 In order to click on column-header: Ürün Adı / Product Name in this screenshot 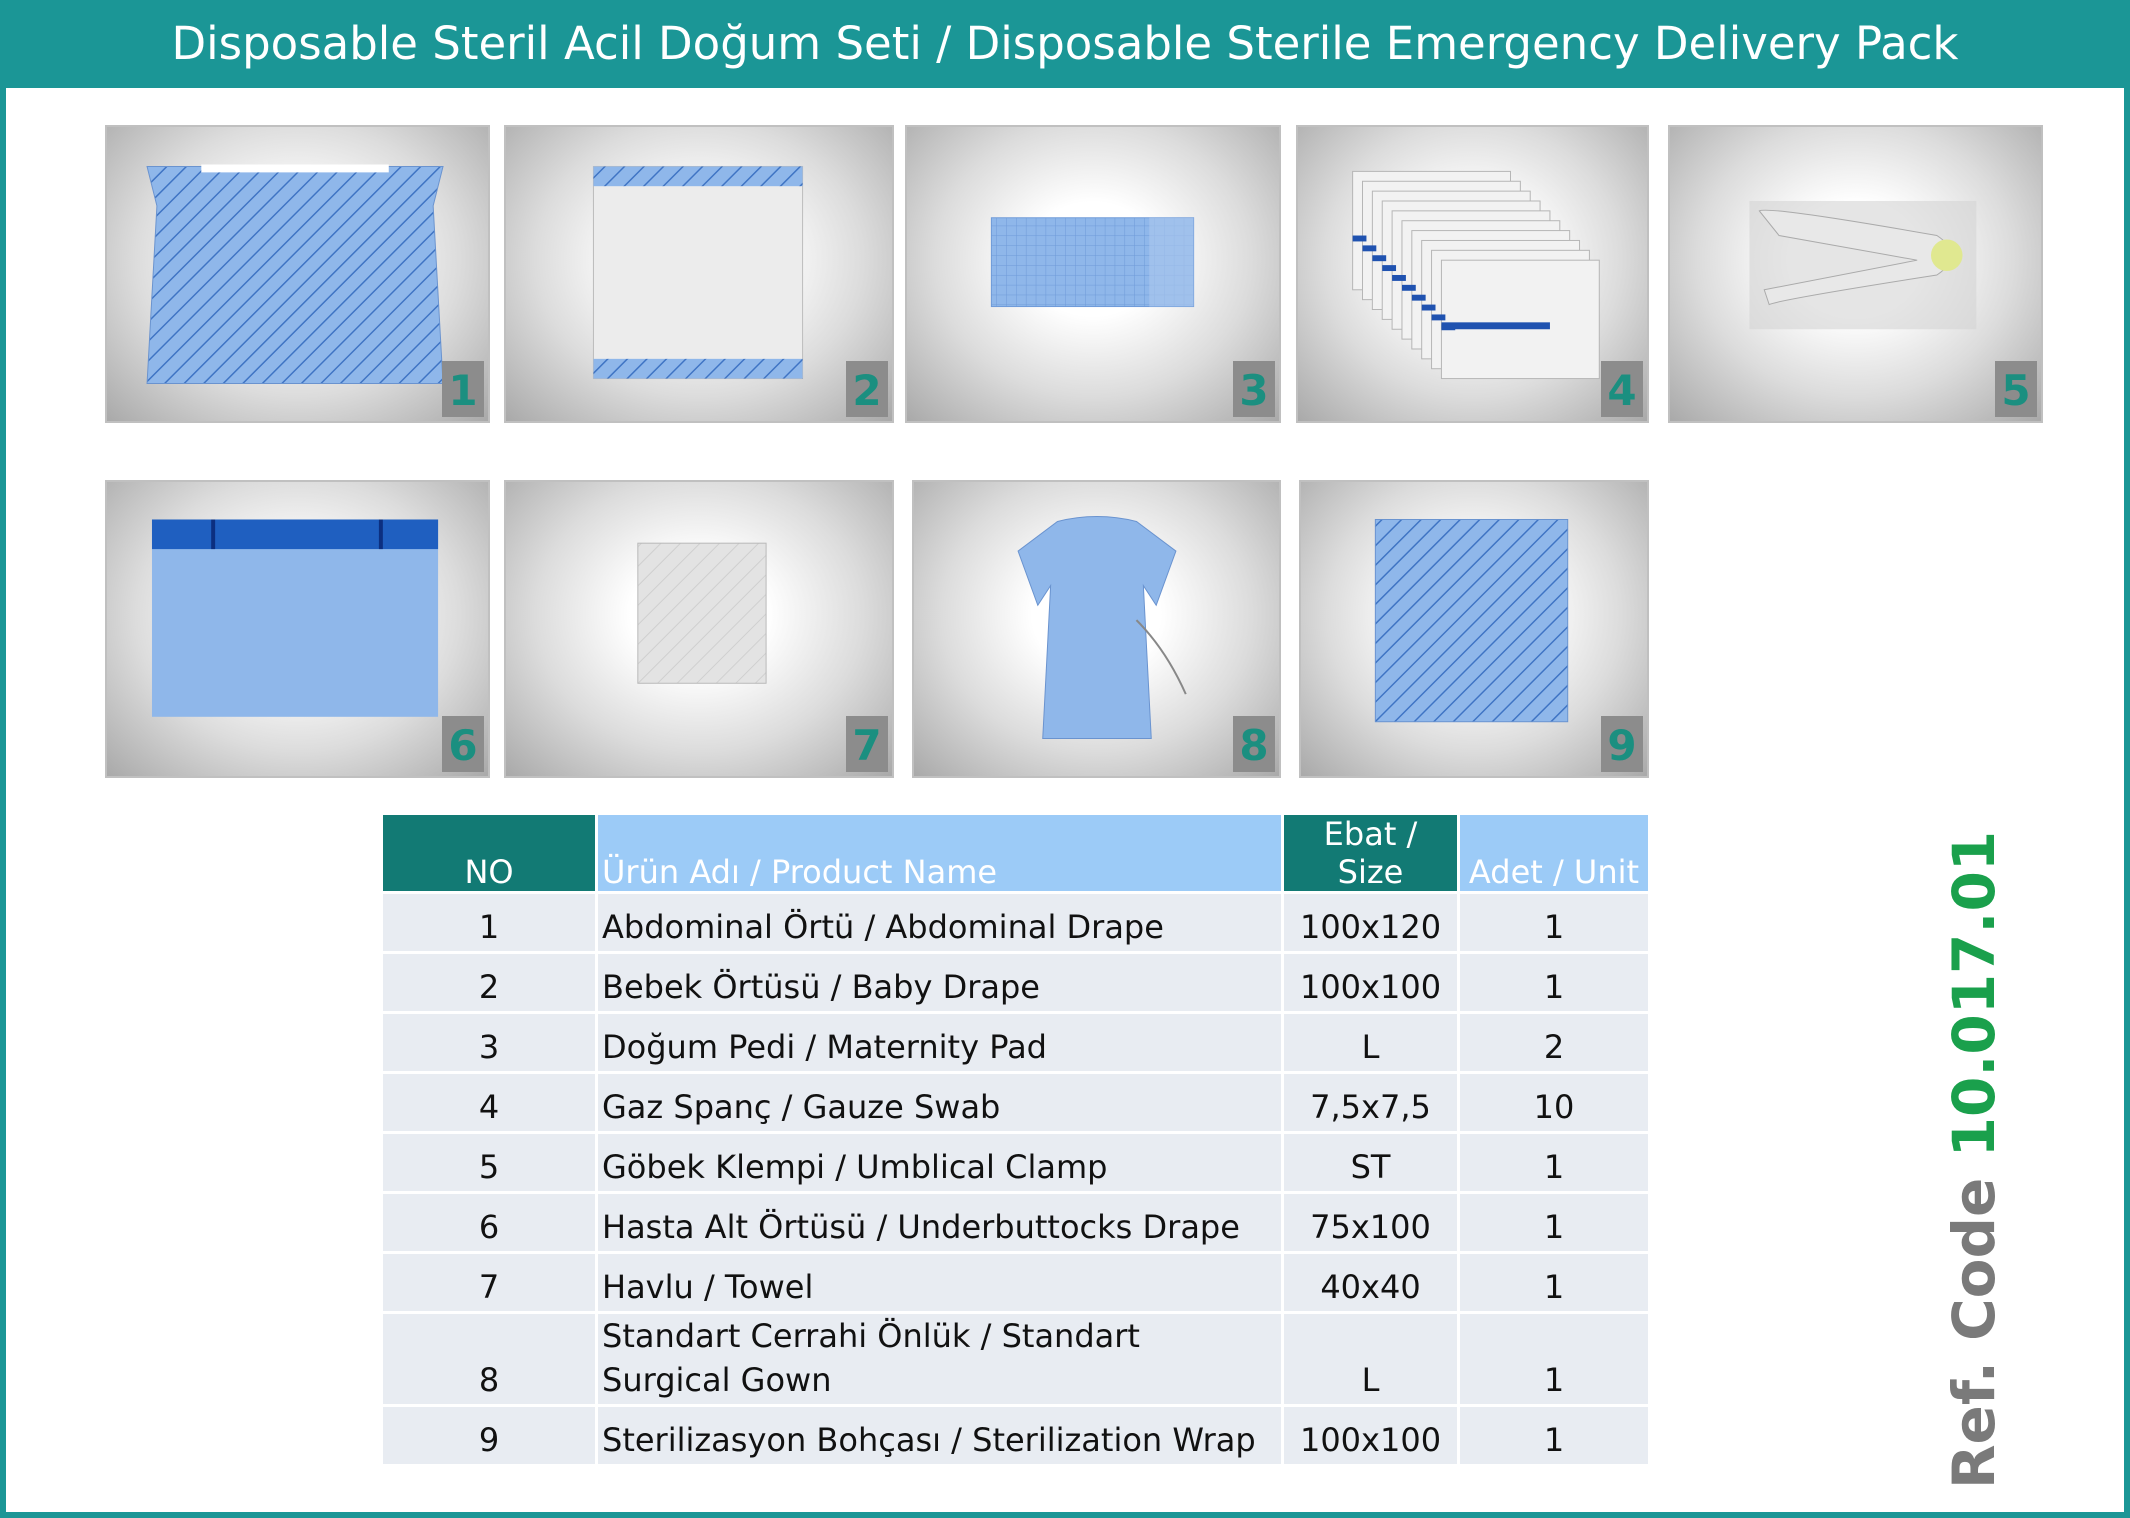, I will do `click(939, 853)`.